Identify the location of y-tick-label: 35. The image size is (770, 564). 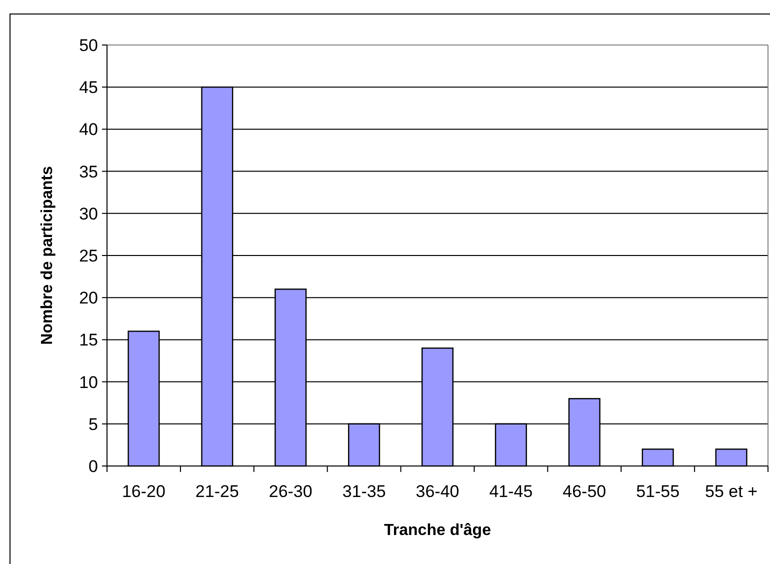
(88, 172).